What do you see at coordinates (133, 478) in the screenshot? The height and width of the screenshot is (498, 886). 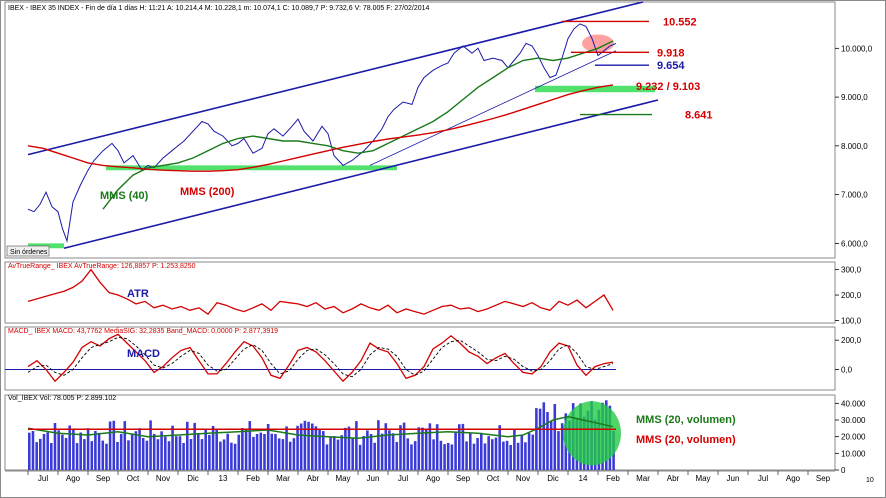 I see `month-label-4: Oct` at bounding box center [133, 478].